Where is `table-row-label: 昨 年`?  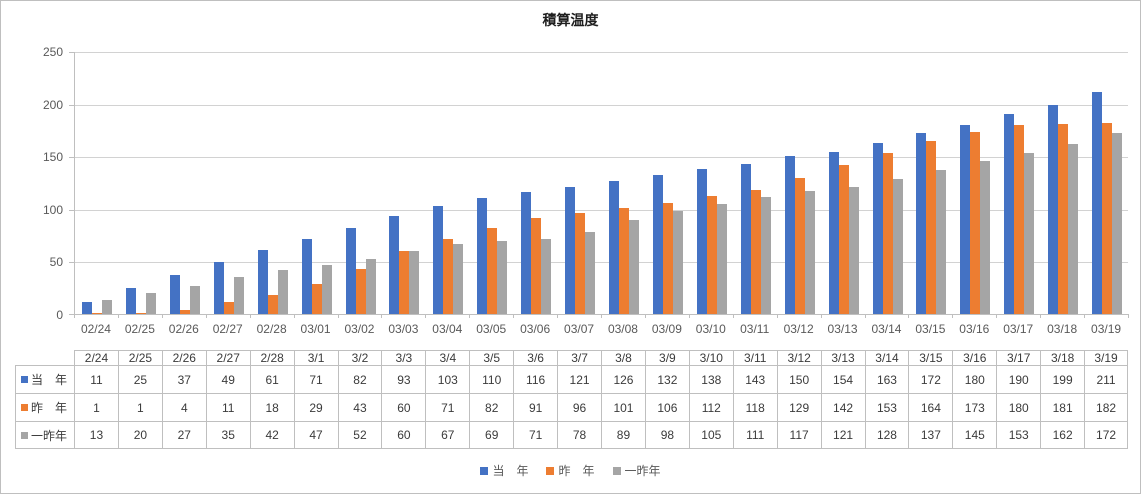 table-row-label: 昨 年 is located at coordinates (44, 407).